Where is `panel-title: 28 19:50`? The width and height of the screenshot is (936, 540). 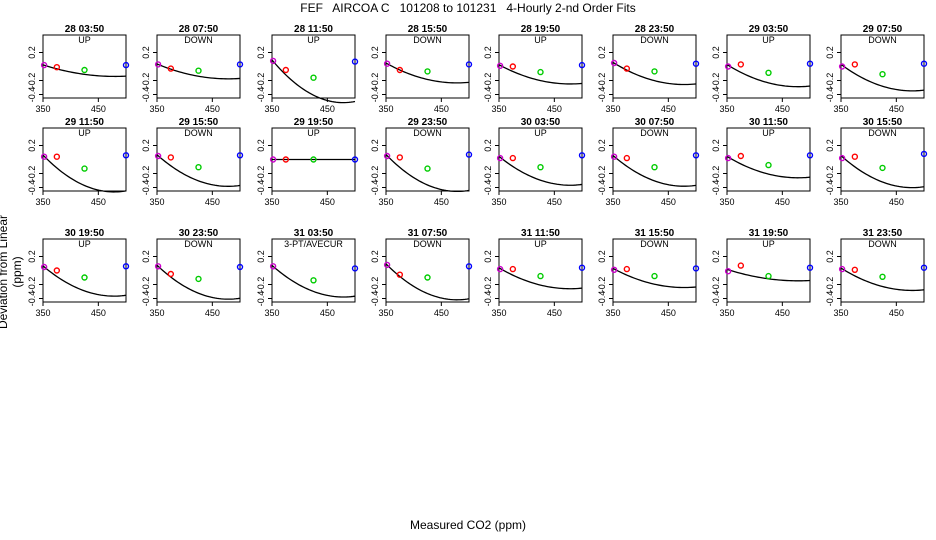
panel-title: 28 19:50 is located at coordinates (541, 29).